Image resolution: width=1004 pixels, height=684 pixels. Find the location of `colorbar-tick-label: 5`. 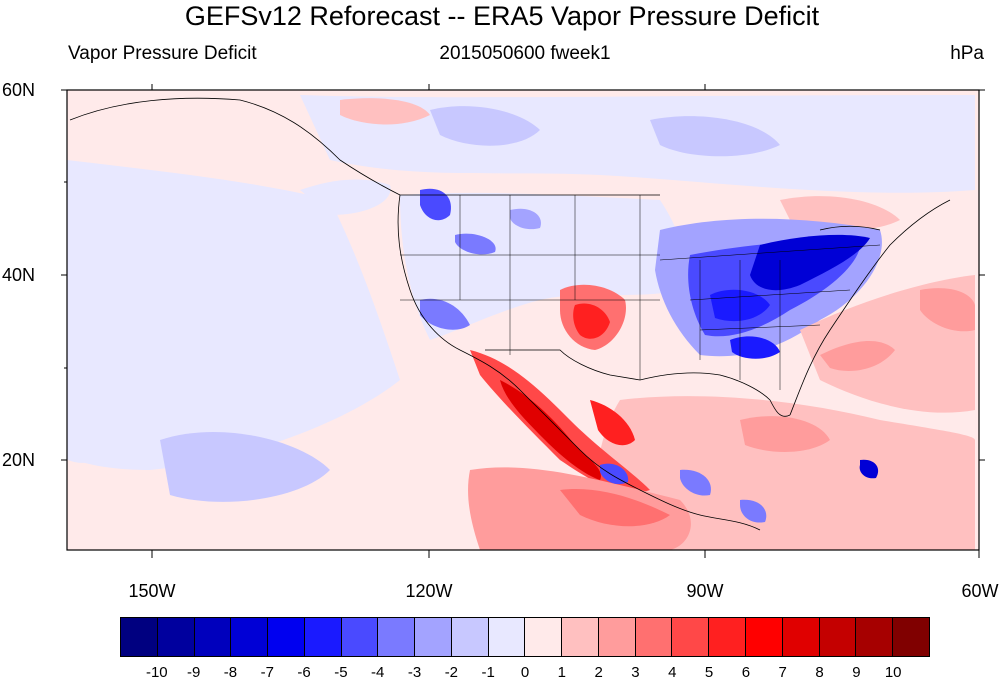

colorbar-tick-label: 5 is located at coordinates (709, 672).